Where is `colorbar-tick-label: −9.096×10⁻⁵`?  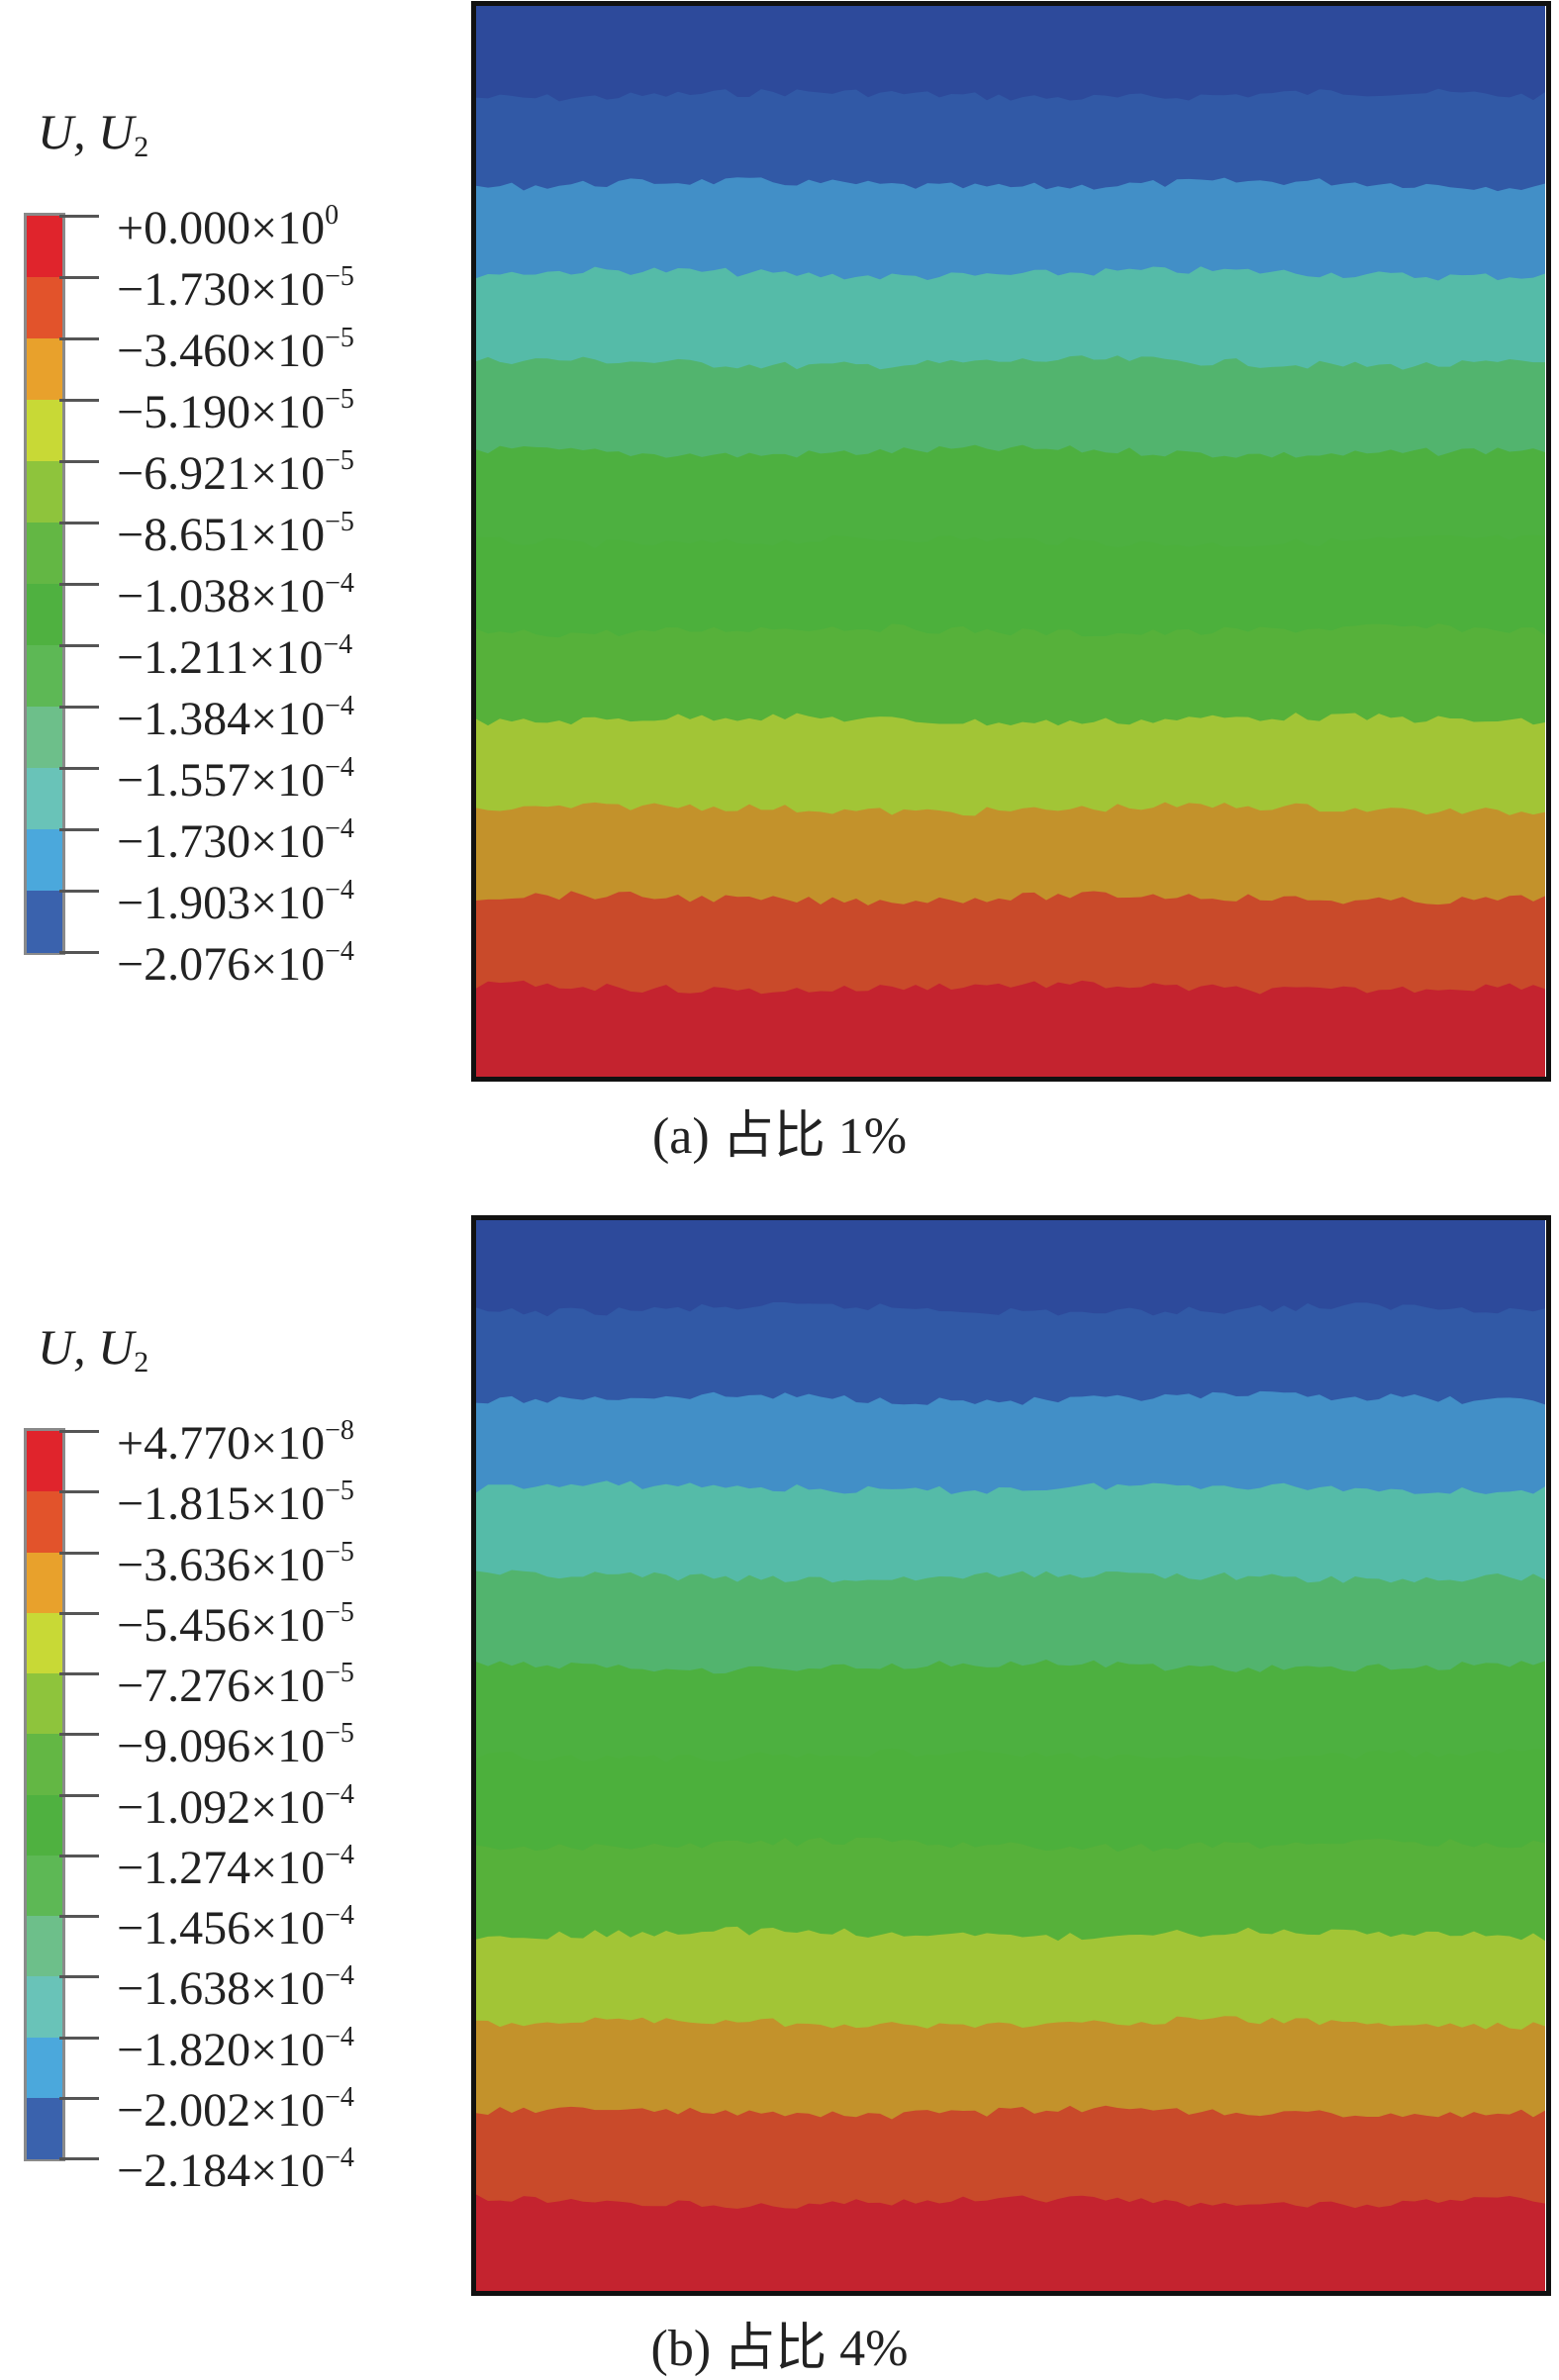
colorbar-tick-label: −9.096×10⁻⁵ is located at coordinates (236, 1740).